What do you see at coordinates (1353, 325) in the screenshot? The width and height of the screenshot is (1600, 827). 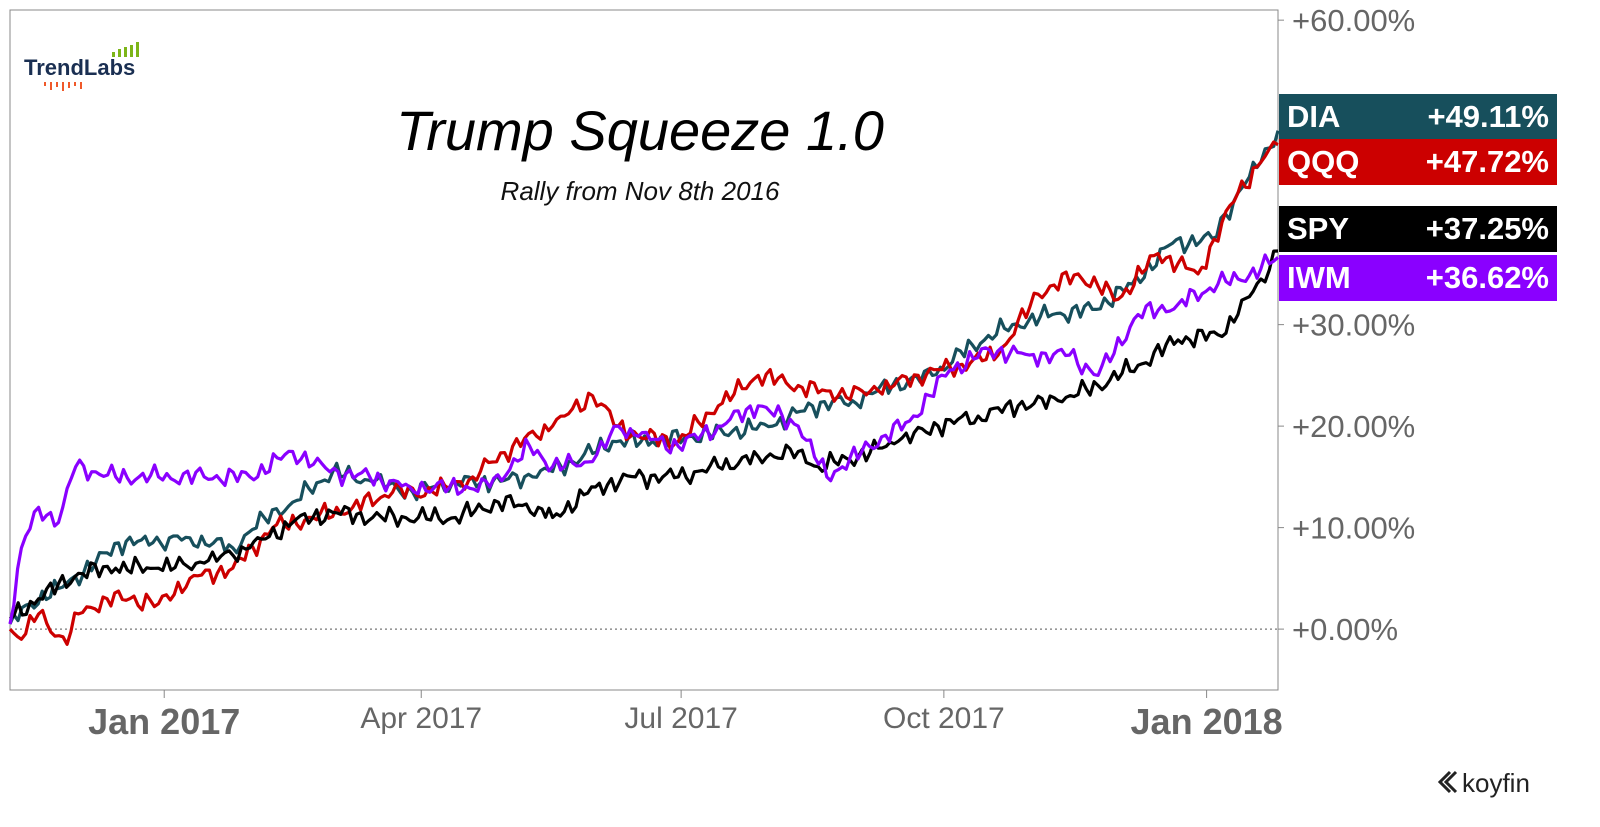 I see `y-tick-label: +30.00%` at bounding box center [1353, 325].